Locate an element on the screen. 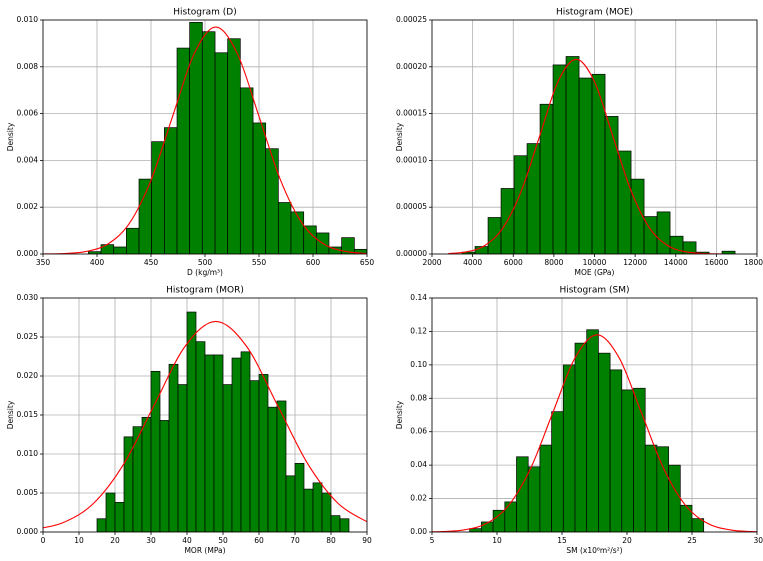 The image size is (763, 561). y-tick-label: 0.00000 is located at coordinates (411, 253).